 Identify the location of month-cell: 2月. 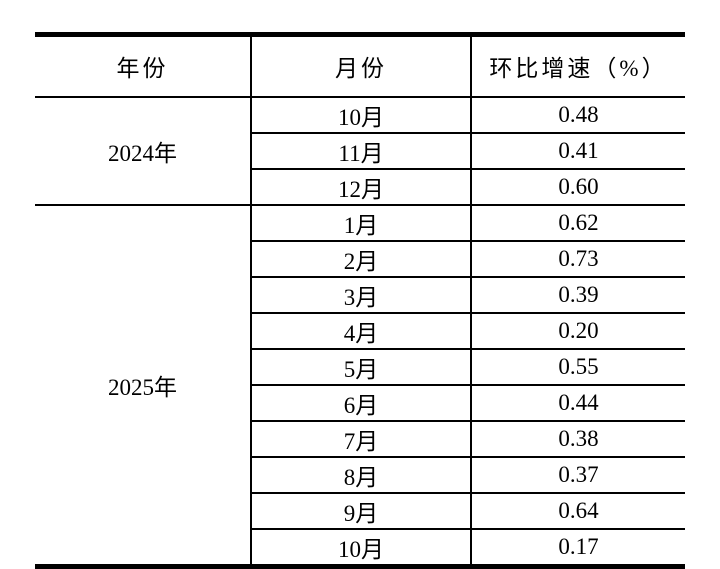
(360, 259).